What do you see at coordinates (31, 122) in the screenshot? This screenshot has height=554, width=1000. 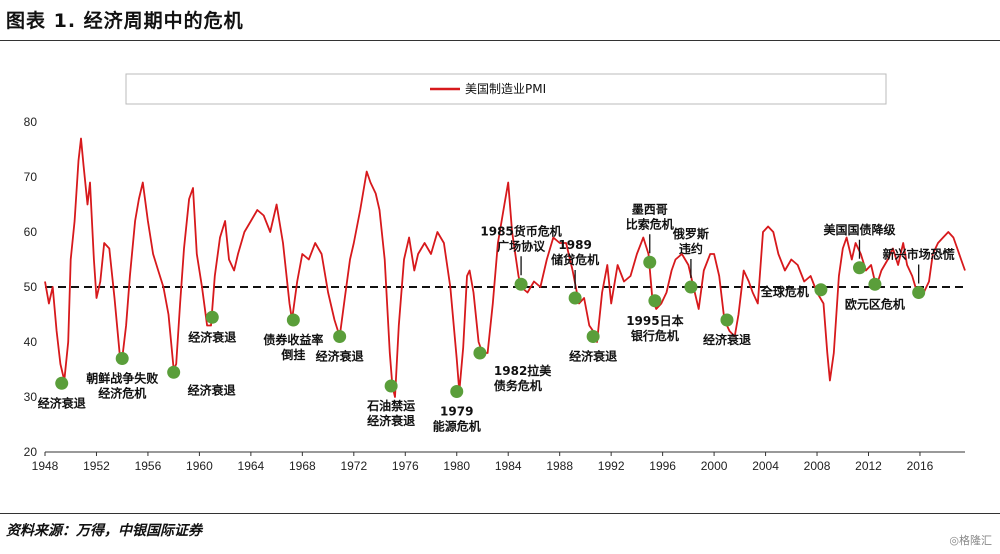 I see `y-tick-label: 80` at bounding box center [31, 122].